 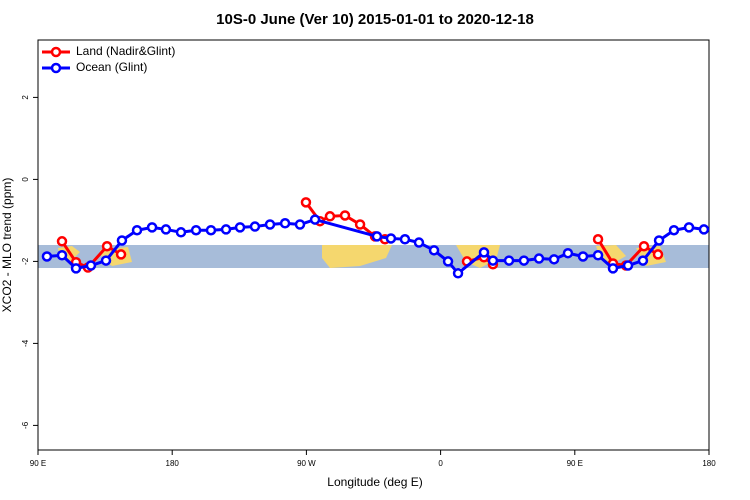 I want to click on legend-label: Ocean (Glint), so click(x=111, y=67).